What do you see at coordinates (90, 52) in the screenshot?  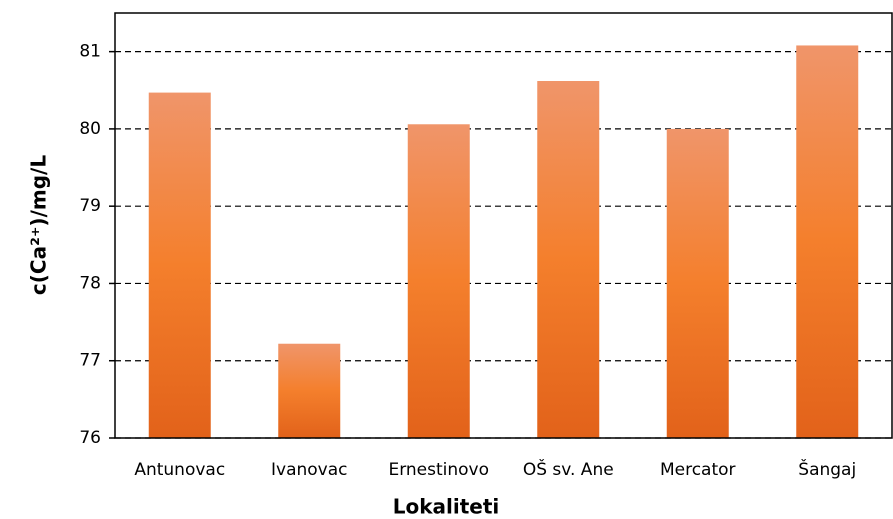 I see `y-tick-label: 81` at bounding box center [90, 52].